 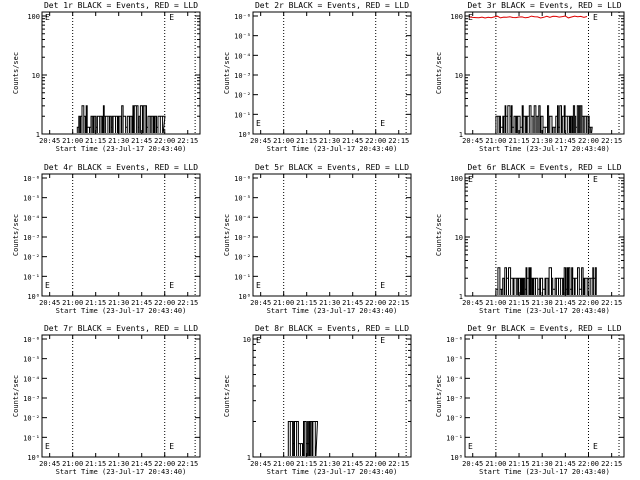 I want to click on panel-3-events-series, so click(x=544, y=119).